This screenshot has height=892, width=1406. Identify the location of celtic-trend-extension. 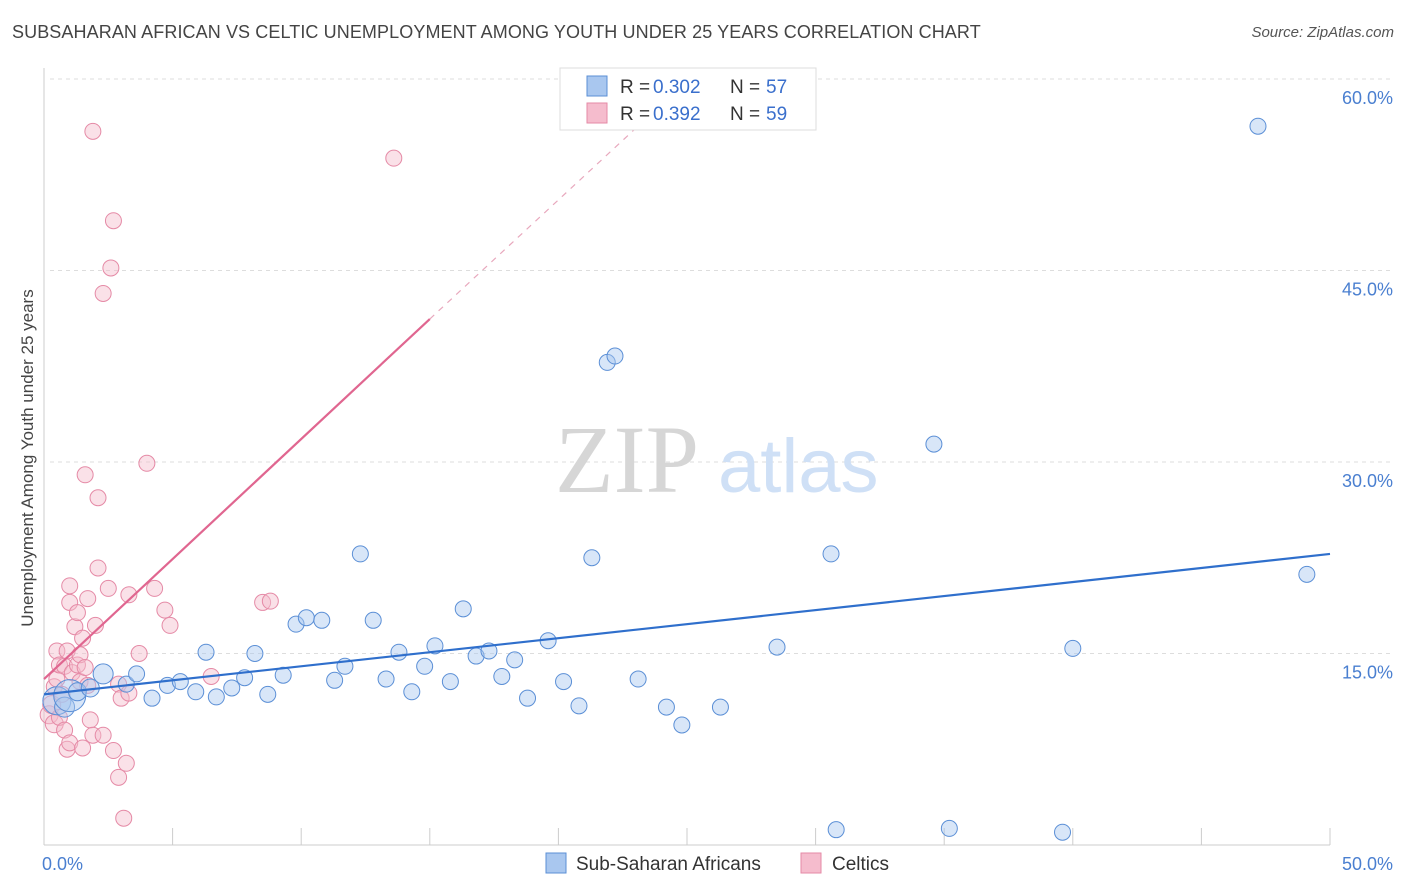
(535, 221).